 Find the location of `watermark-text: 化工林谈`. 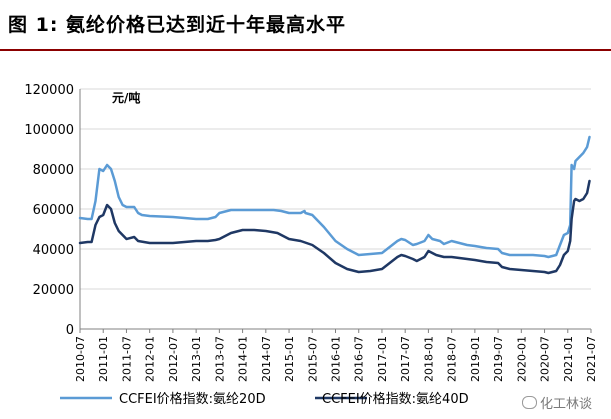

watermark-text: 化工林谈 is located at coordinates (566, 404).